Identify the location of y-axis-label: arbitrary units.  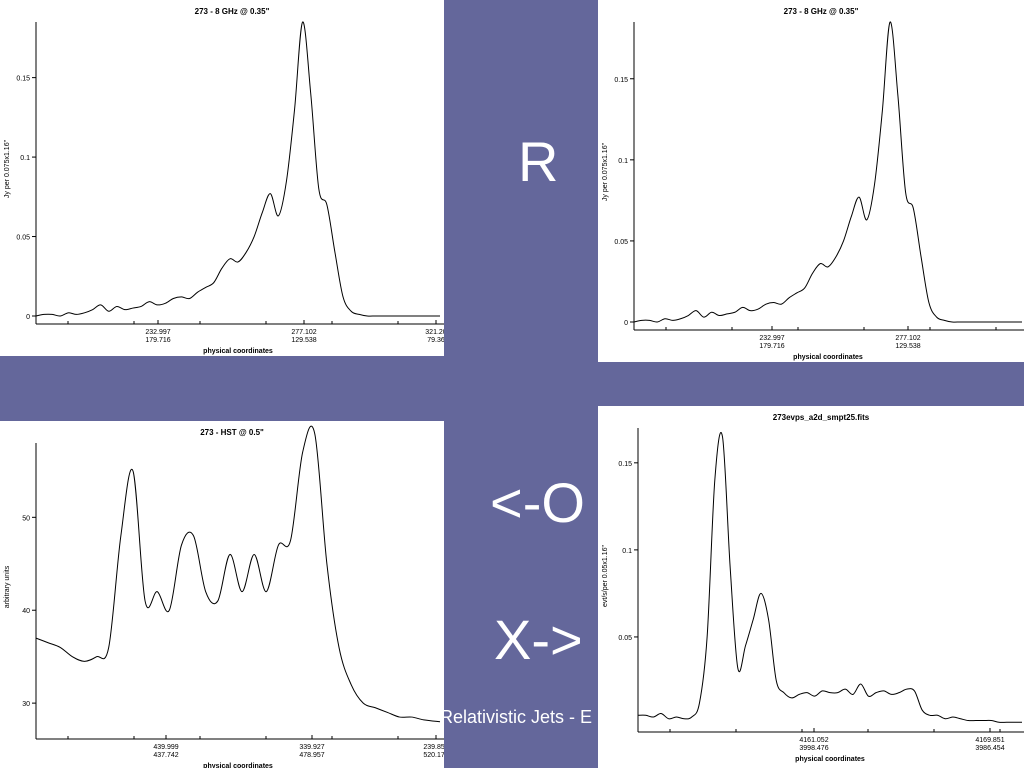
(7, 586).